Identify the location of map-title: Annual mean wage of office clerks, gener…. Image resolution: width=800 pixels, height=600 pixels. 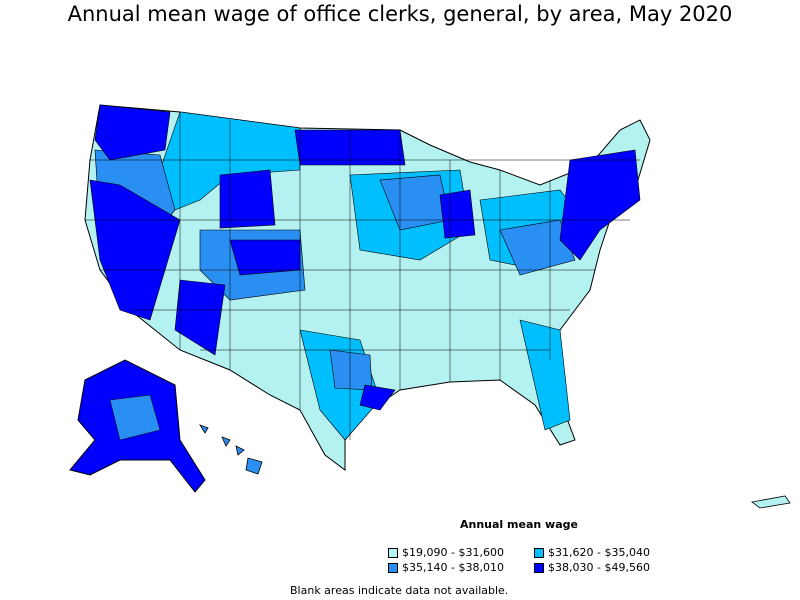
(400, 14).